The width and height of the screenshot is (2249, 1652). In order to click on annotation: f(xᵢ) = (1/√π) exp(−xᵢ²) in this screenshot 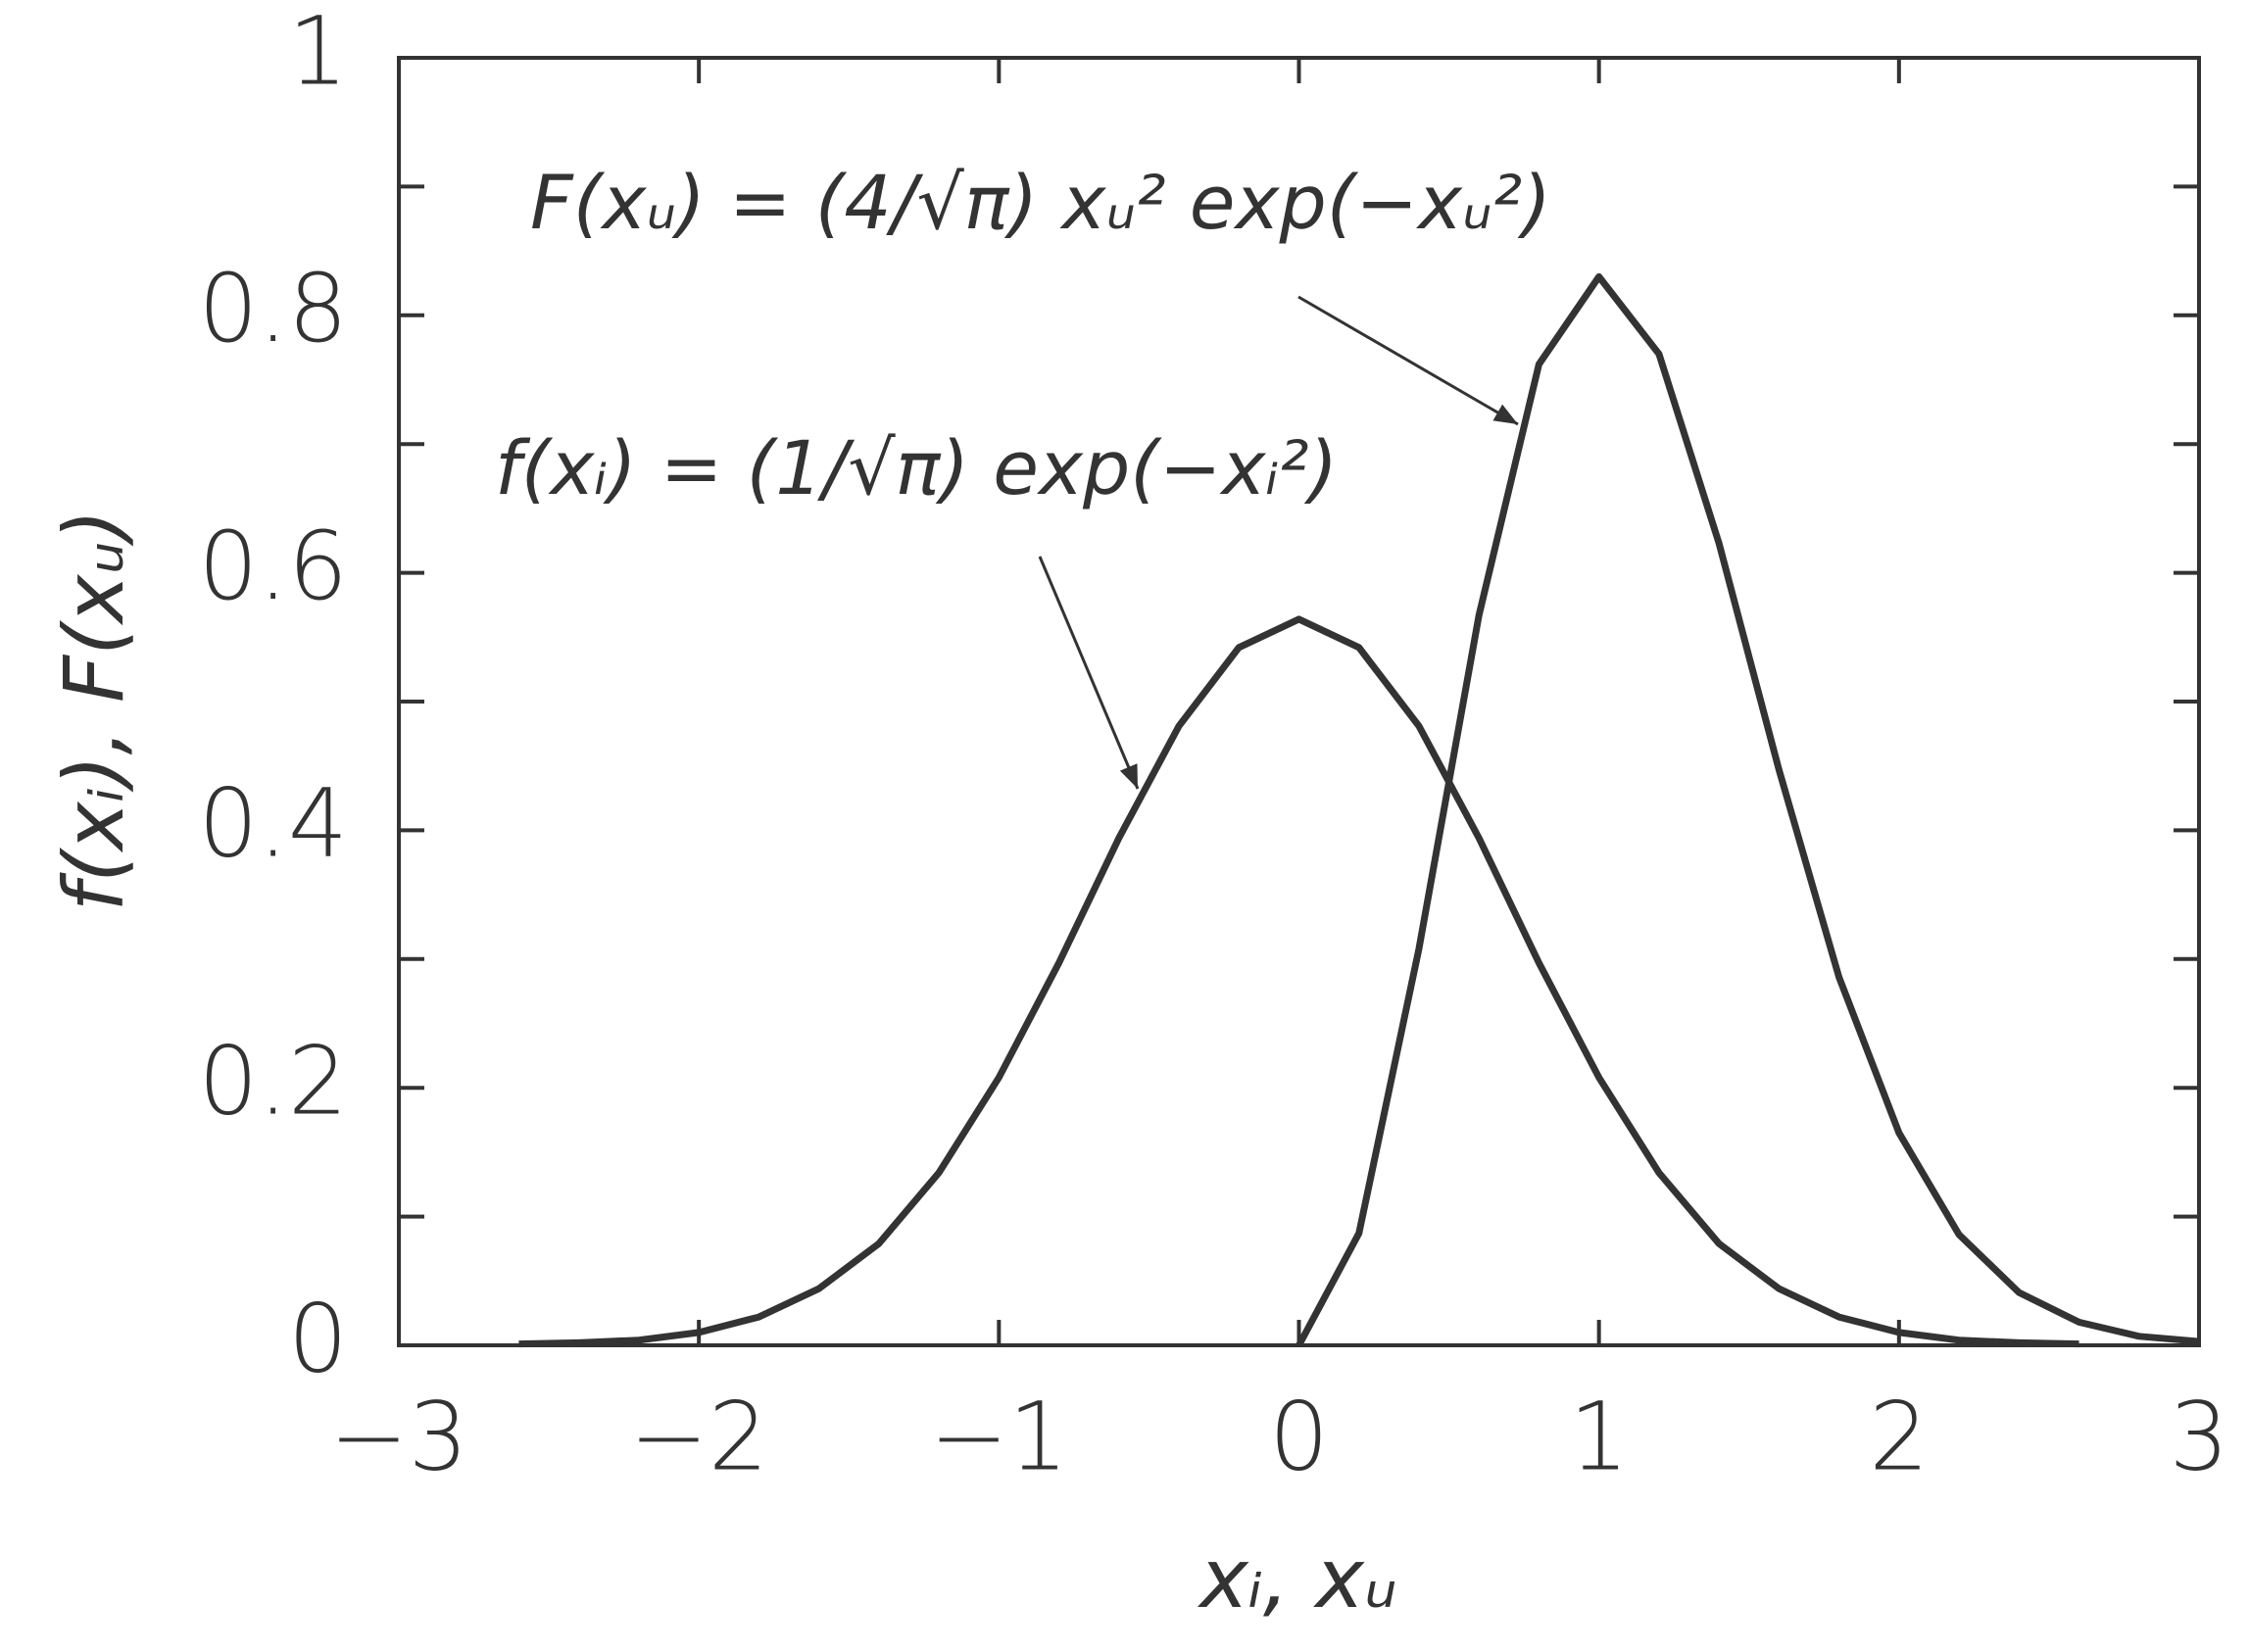, I will do `click(916, 468)`.